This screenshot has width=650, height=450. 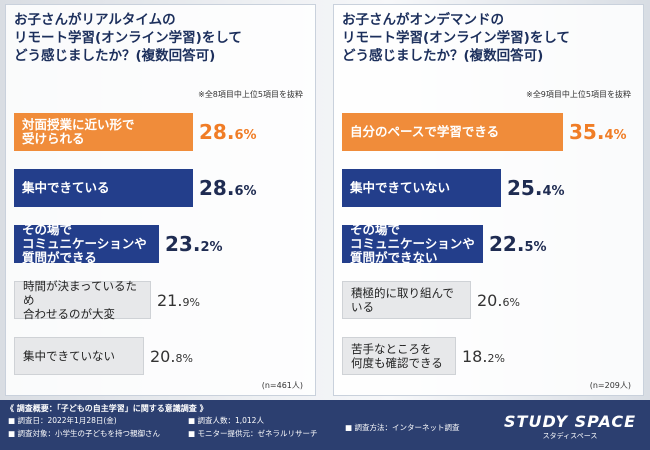 I want to click on bar: その場で コミュニケーションや 質問ができない, so click(x=412, y=243).